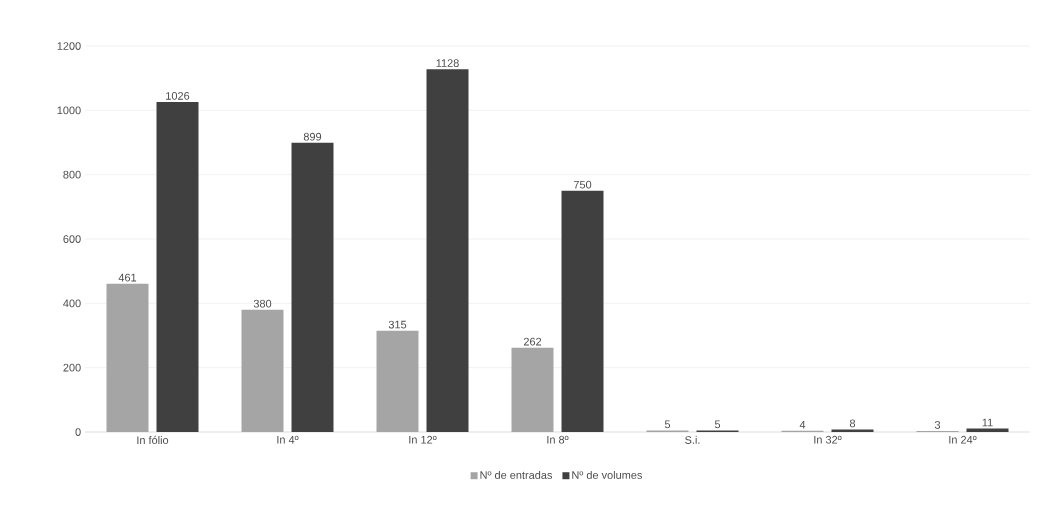  I want to click on y-tick-label: 1000, so click(69, 110).